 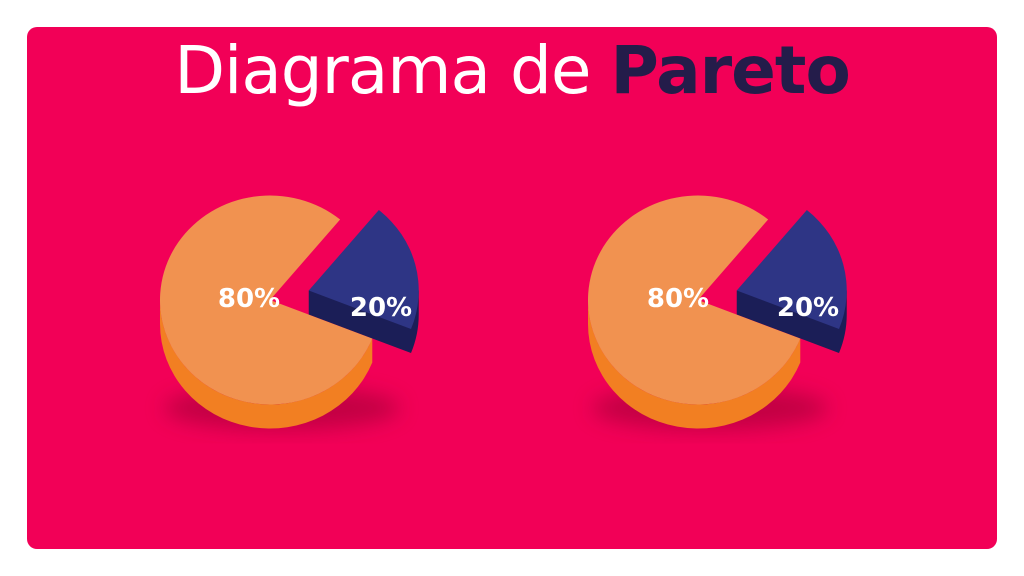 What do you see at coordinates (382, 70) in the screenshot?
I see `title-text: Diagrama de` at bounding box center [382, 70].